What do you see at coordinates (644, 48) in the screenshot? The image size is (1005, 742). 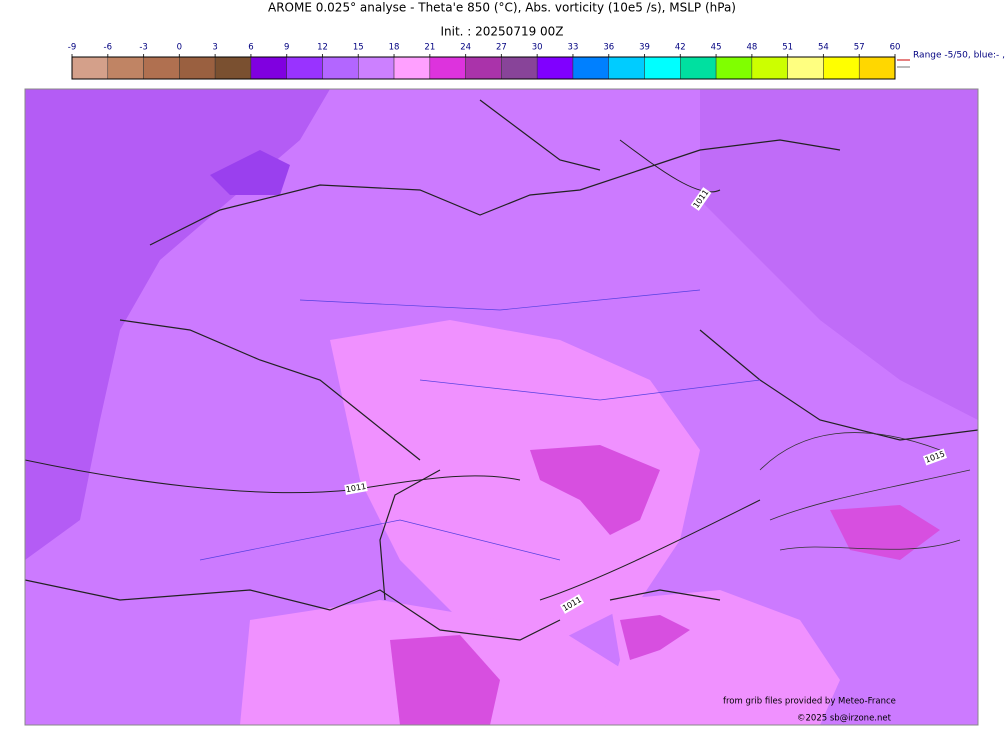 I see `colorbar-tick-label: 39` at bounding box center [644, 48].